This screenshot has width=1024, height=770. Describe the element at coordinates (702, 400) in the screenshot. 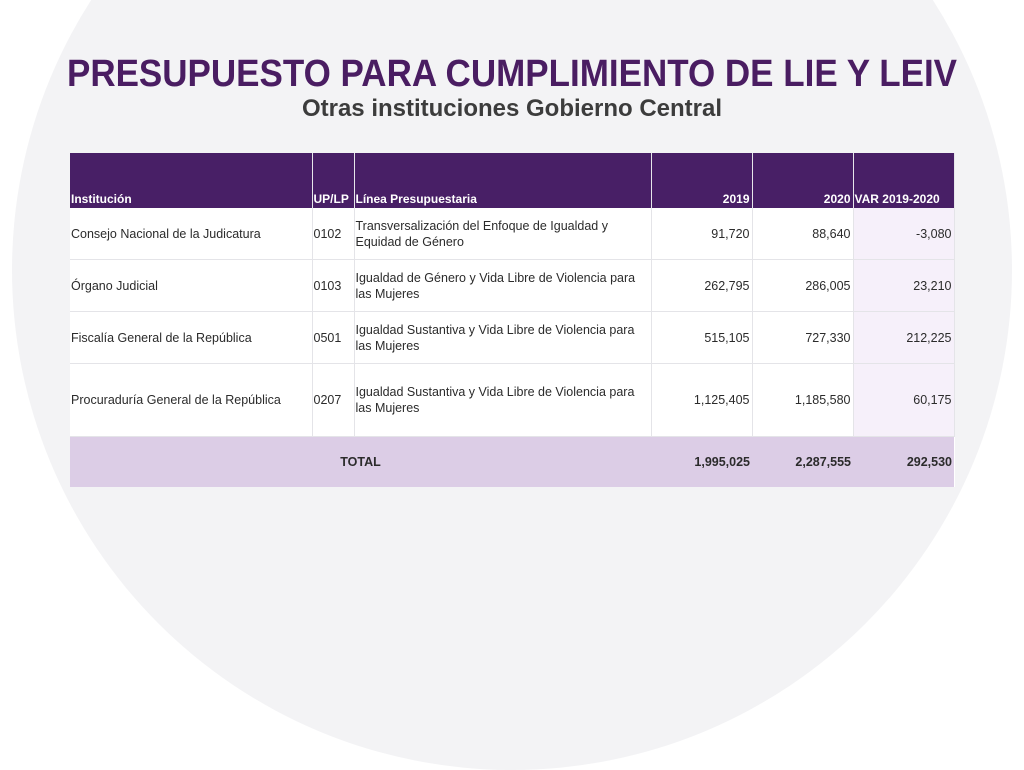

I see `cell-2019: 1,125,405` at that location.